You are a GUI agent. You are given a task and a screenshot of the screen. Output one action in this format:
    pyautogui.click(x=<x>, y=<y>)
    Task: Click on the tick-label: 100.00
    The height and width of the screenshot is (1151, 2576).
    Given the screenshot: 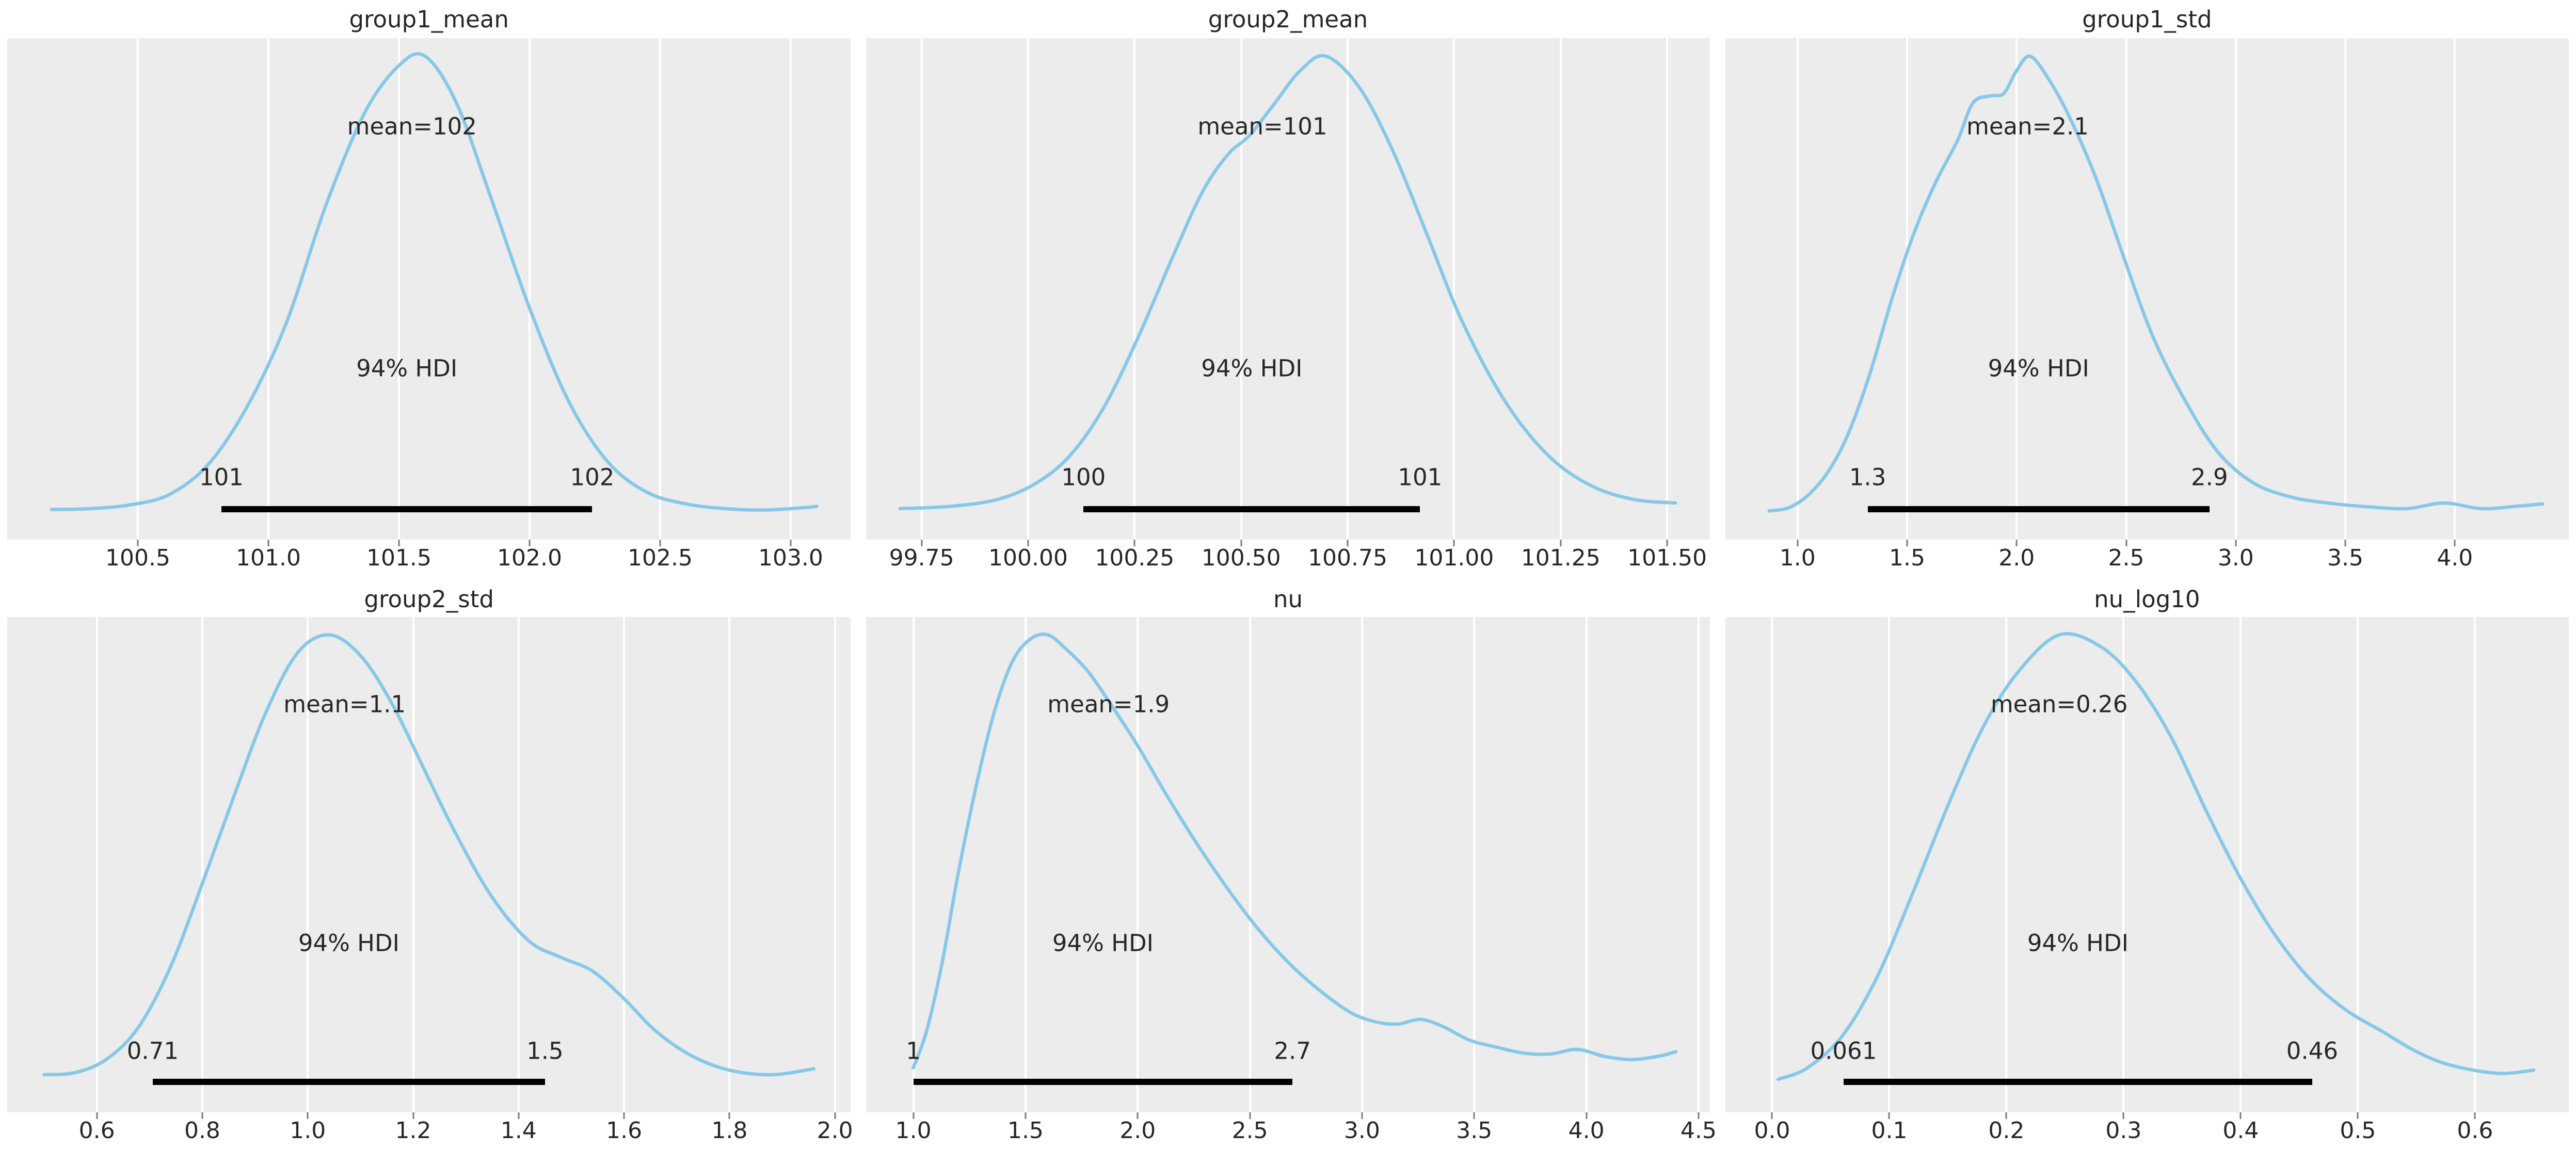 What is the action you would take?
    pyautogui.click(x=1028, y=558)
    